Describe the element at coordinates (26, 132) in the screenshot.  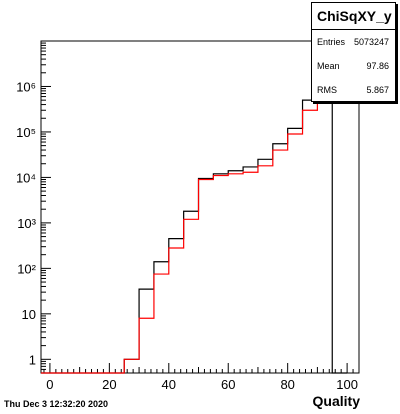
I see `y-tick-label: 10⁵` at that location.